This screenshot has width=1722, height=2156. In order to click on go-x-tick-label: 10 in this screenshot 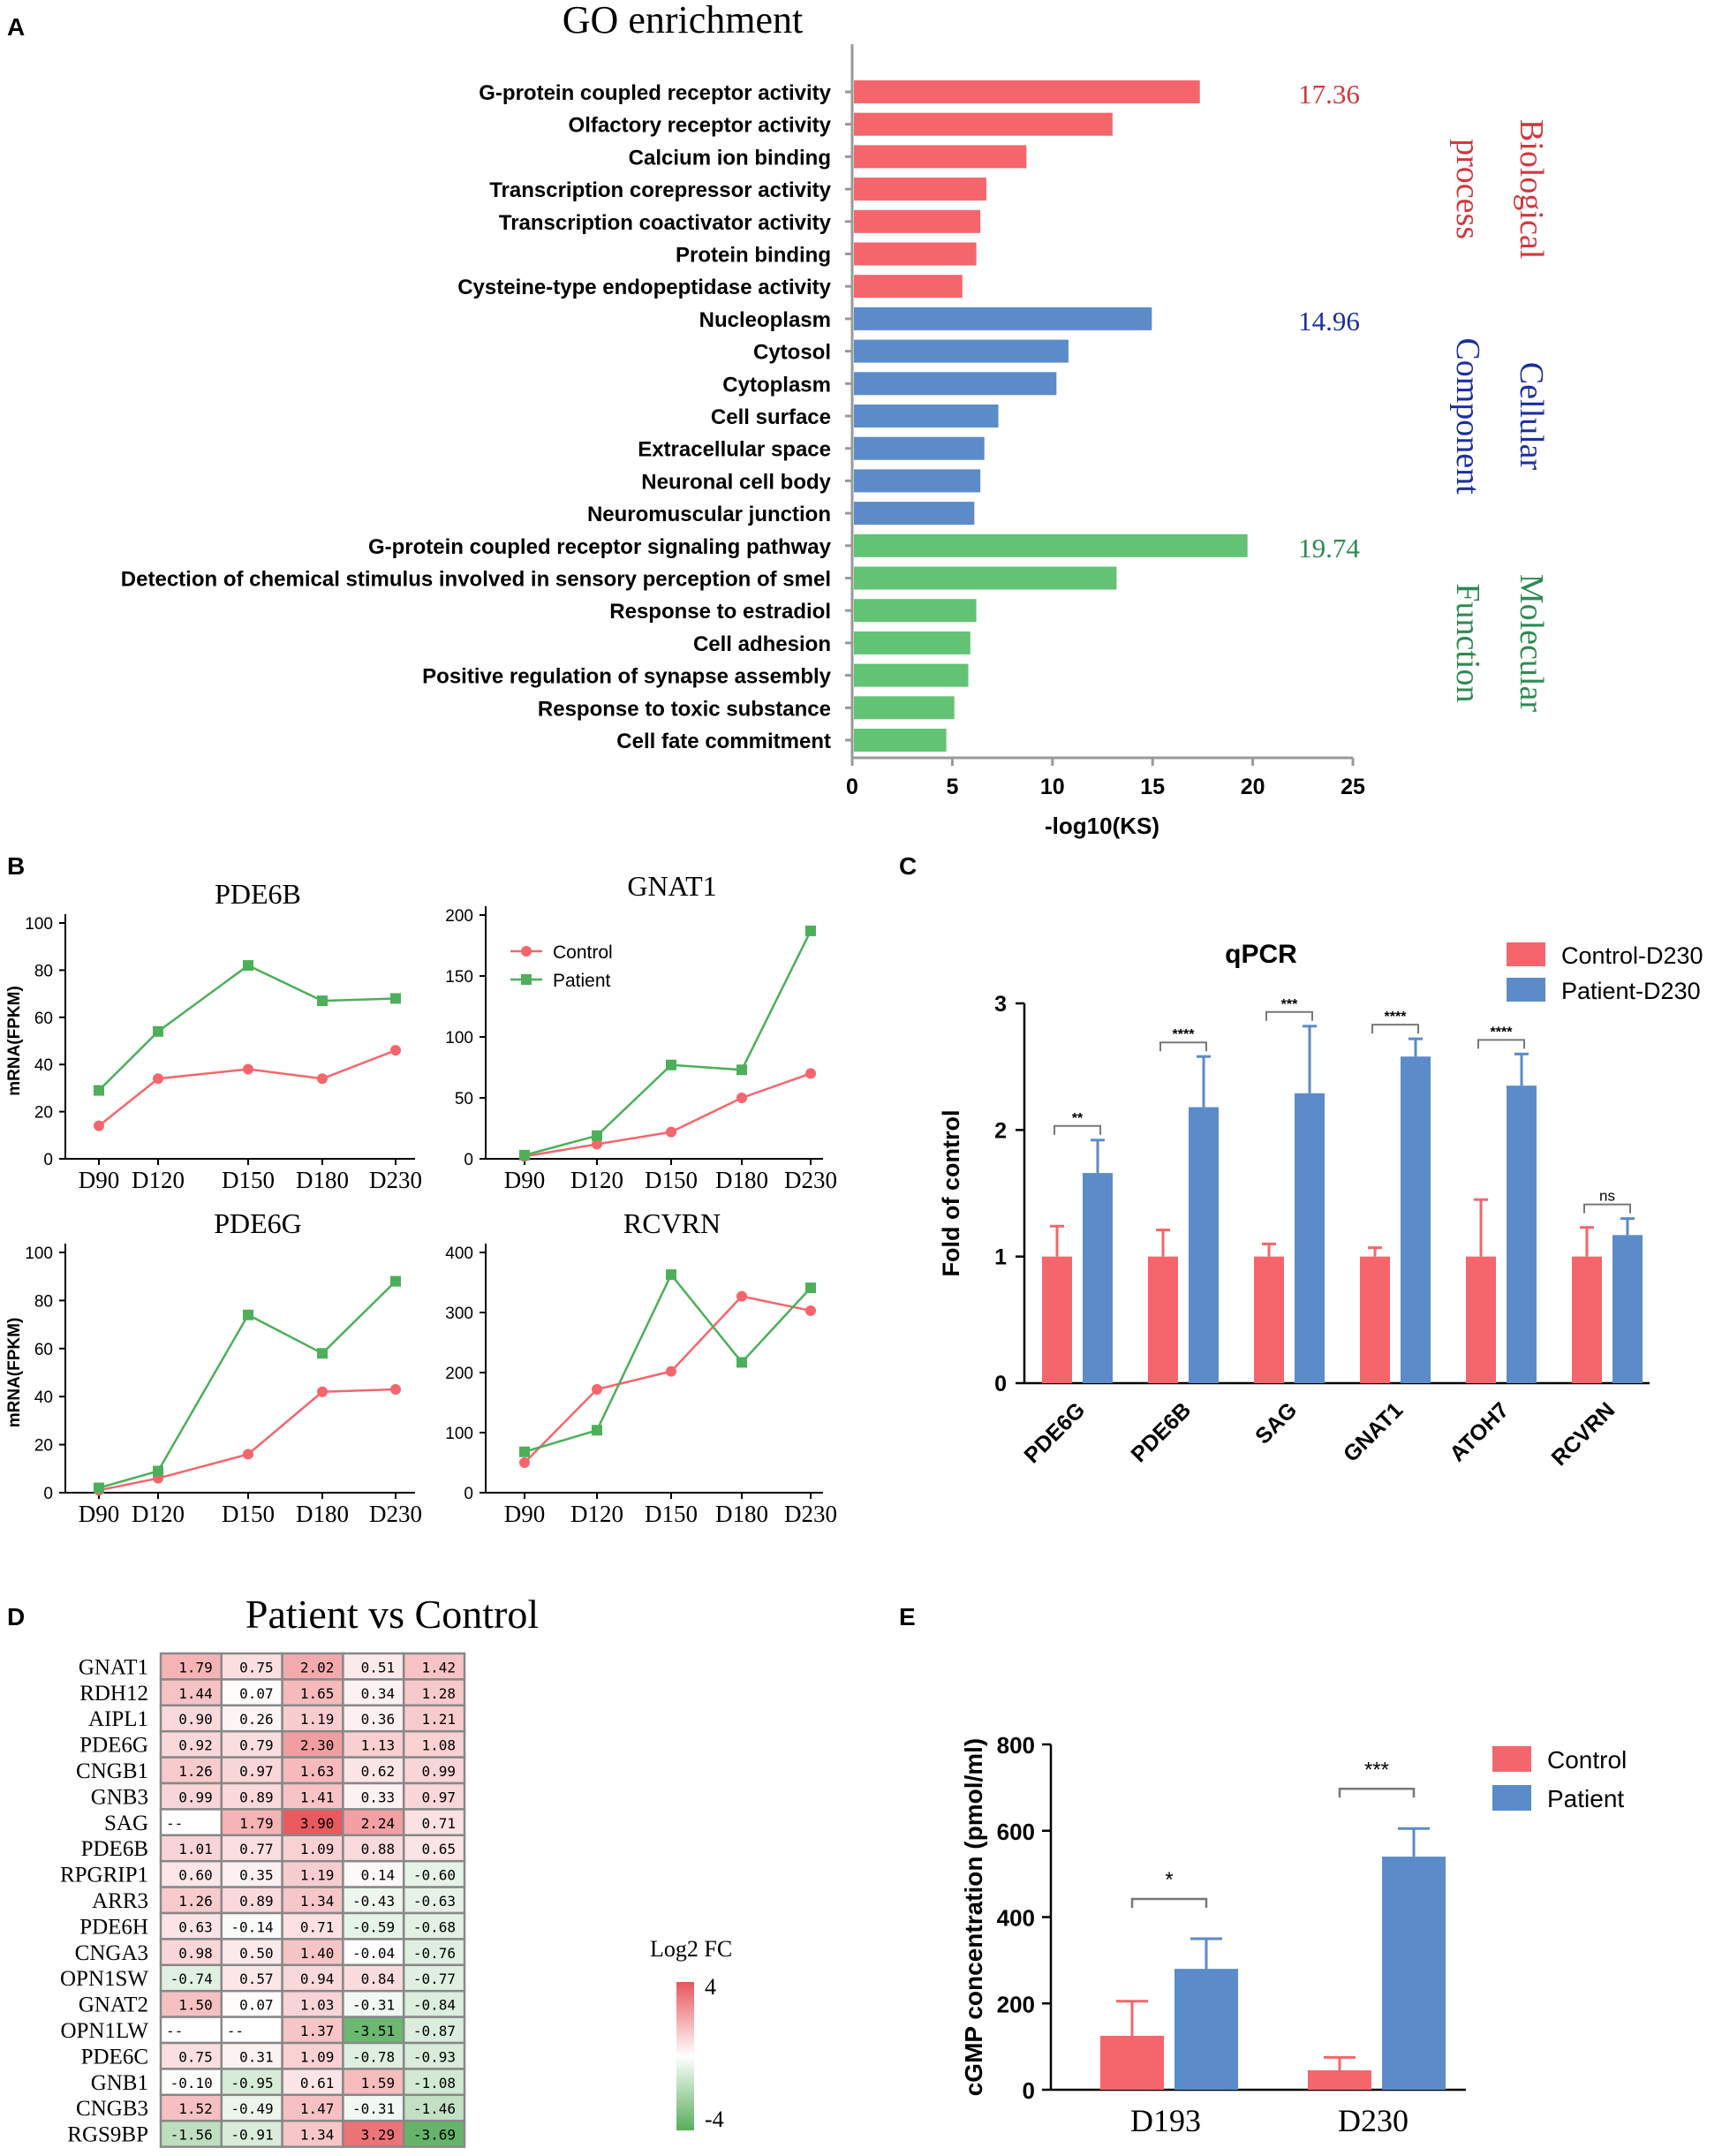, I will do `click(1052, 787)`.